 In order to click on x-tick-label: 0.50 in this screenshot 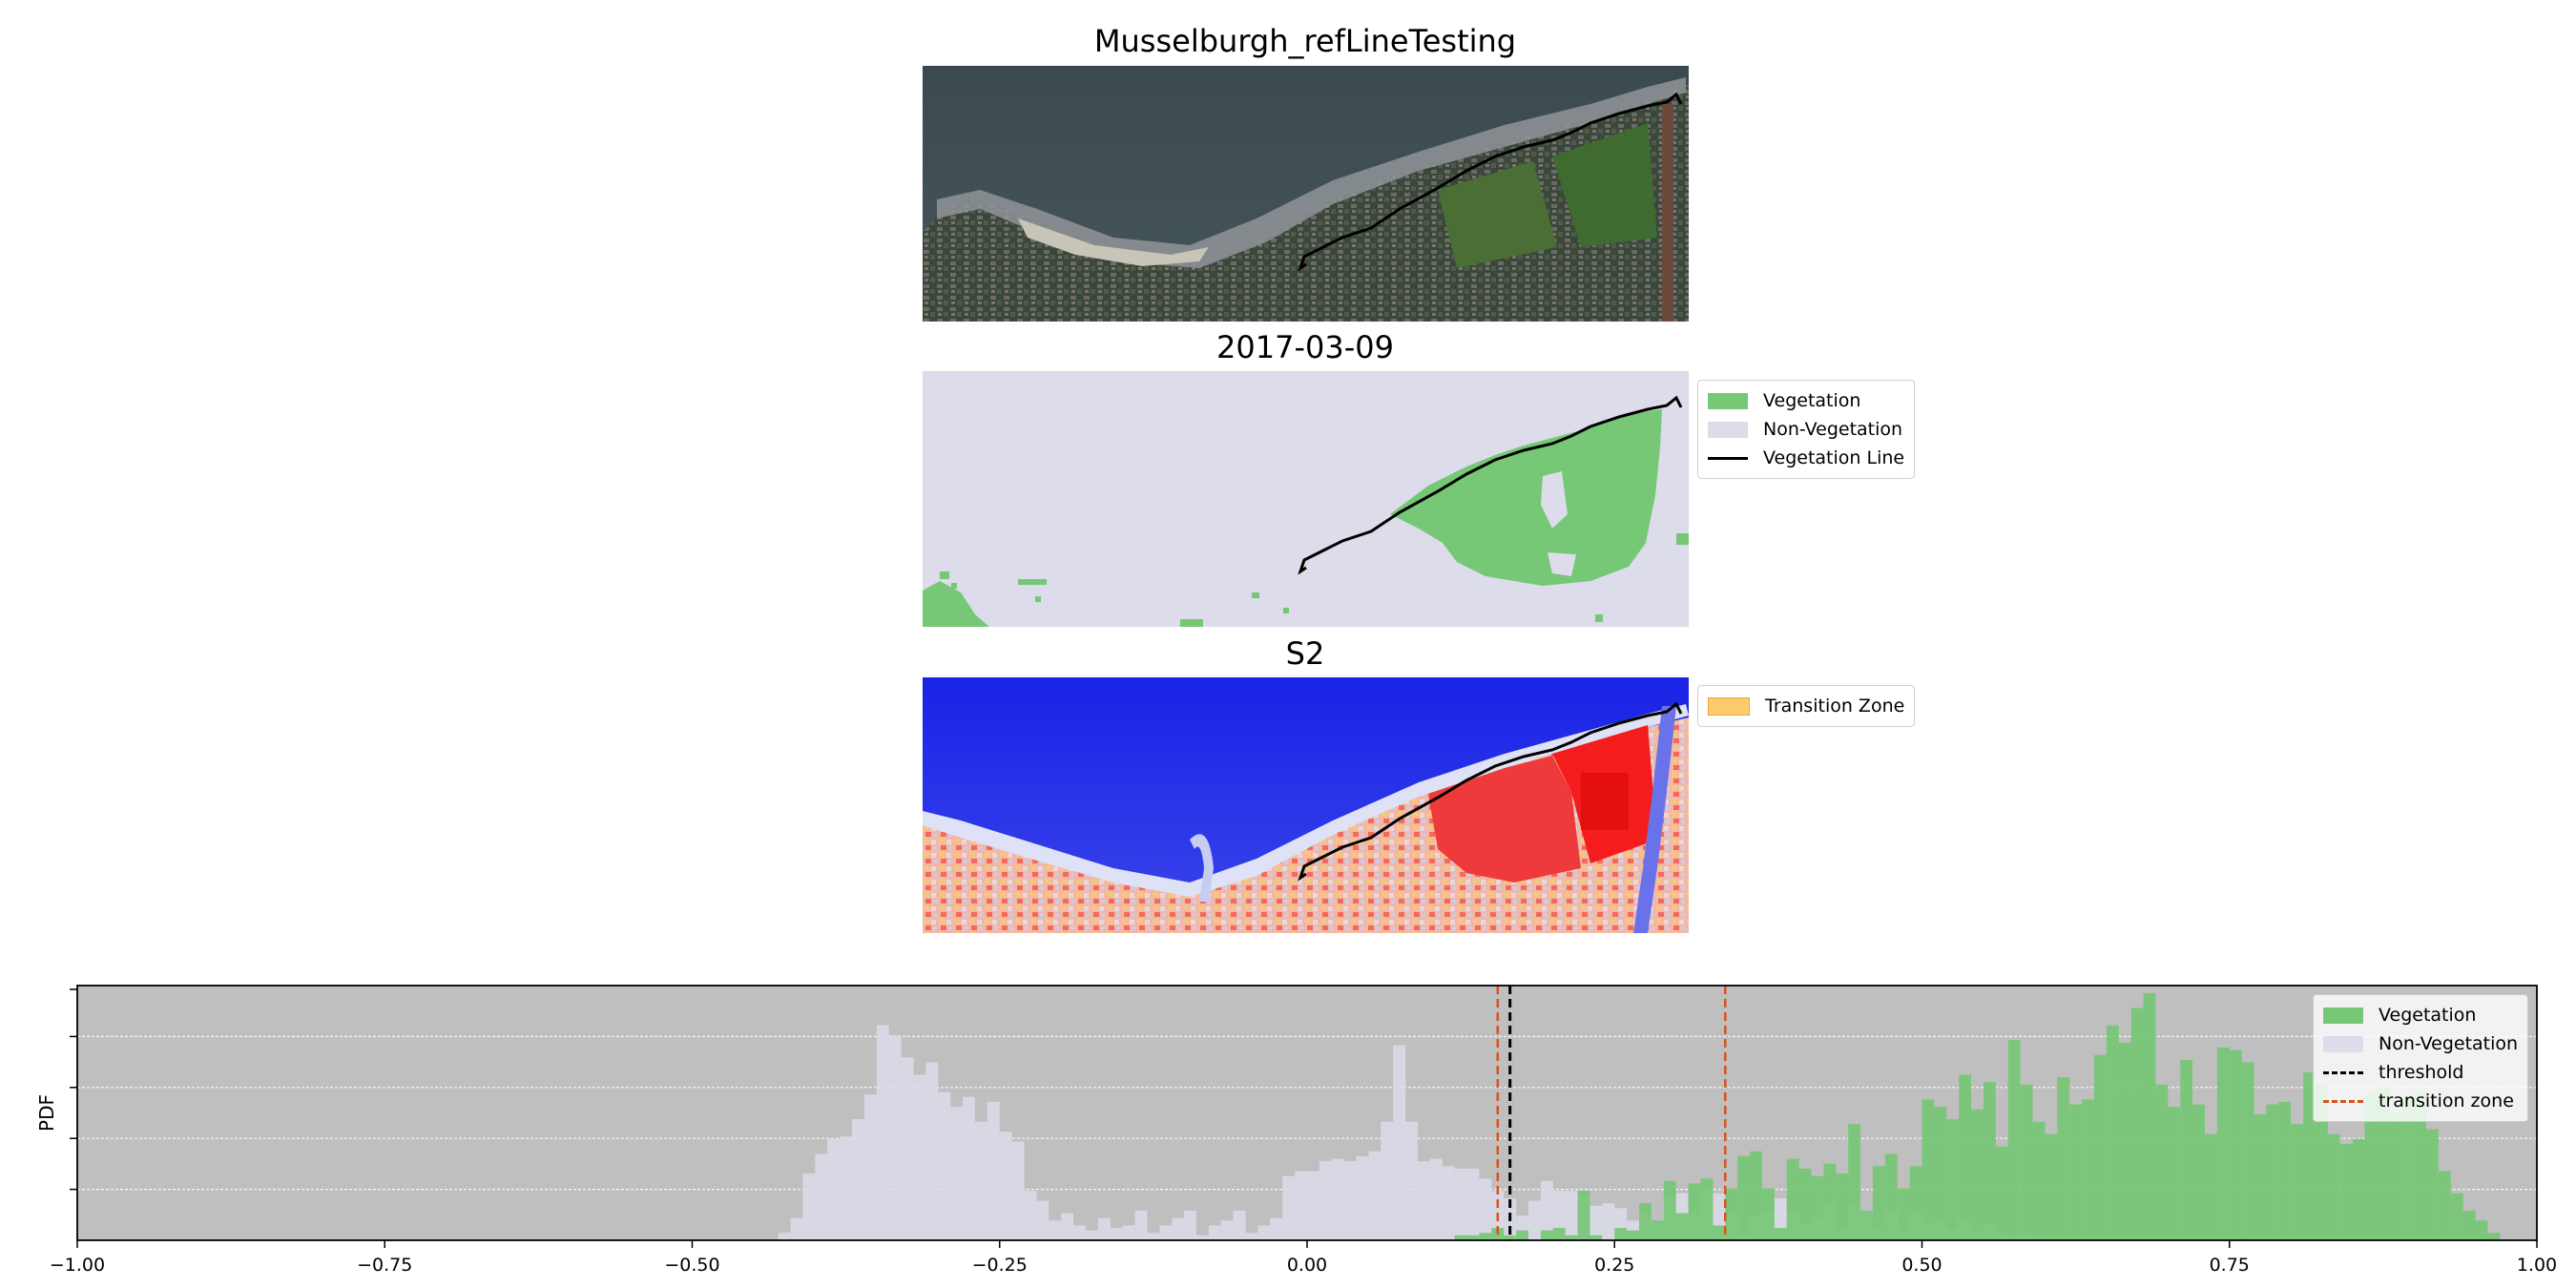, I will do `click(1921, 1265)`.